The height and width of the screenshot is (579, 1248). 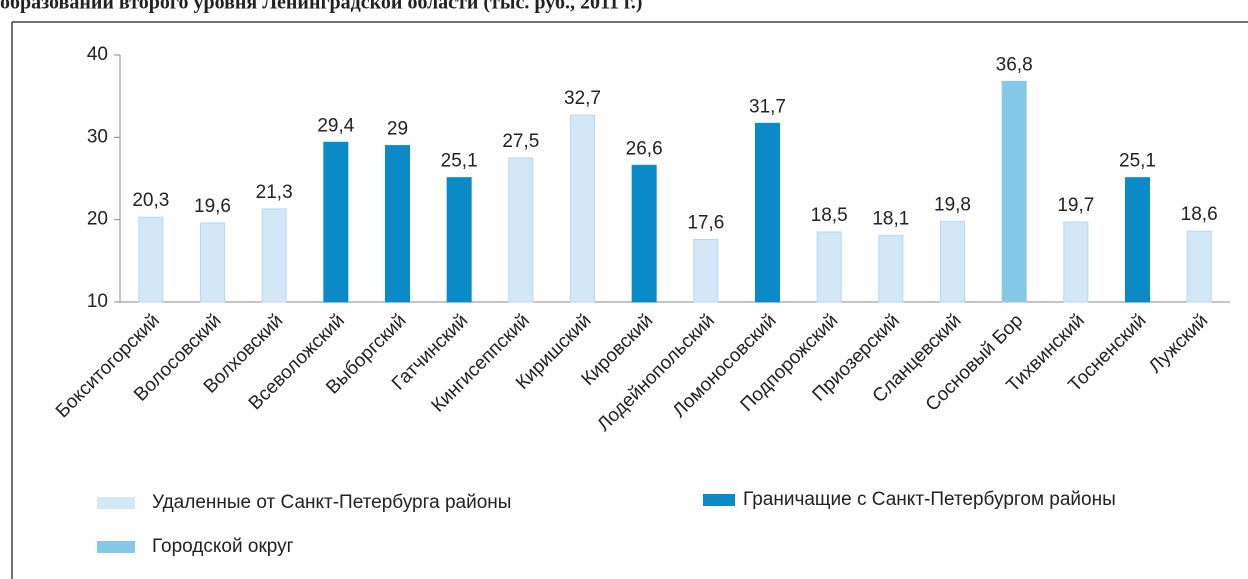 I want to click on data-label: 20,3, so click(x=150, y=200).